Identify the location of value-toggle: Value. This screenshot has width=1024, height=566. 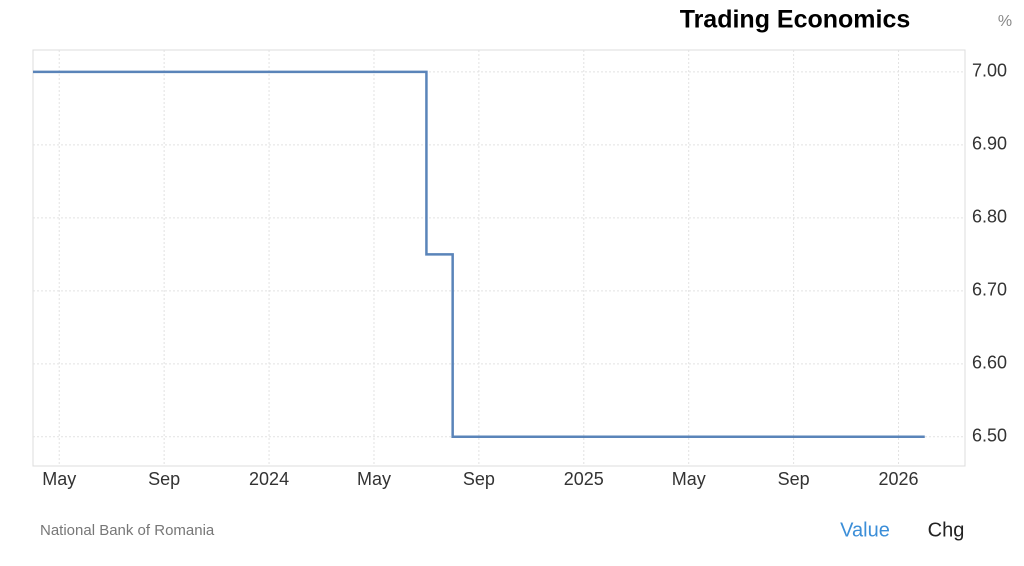
(865, 530).